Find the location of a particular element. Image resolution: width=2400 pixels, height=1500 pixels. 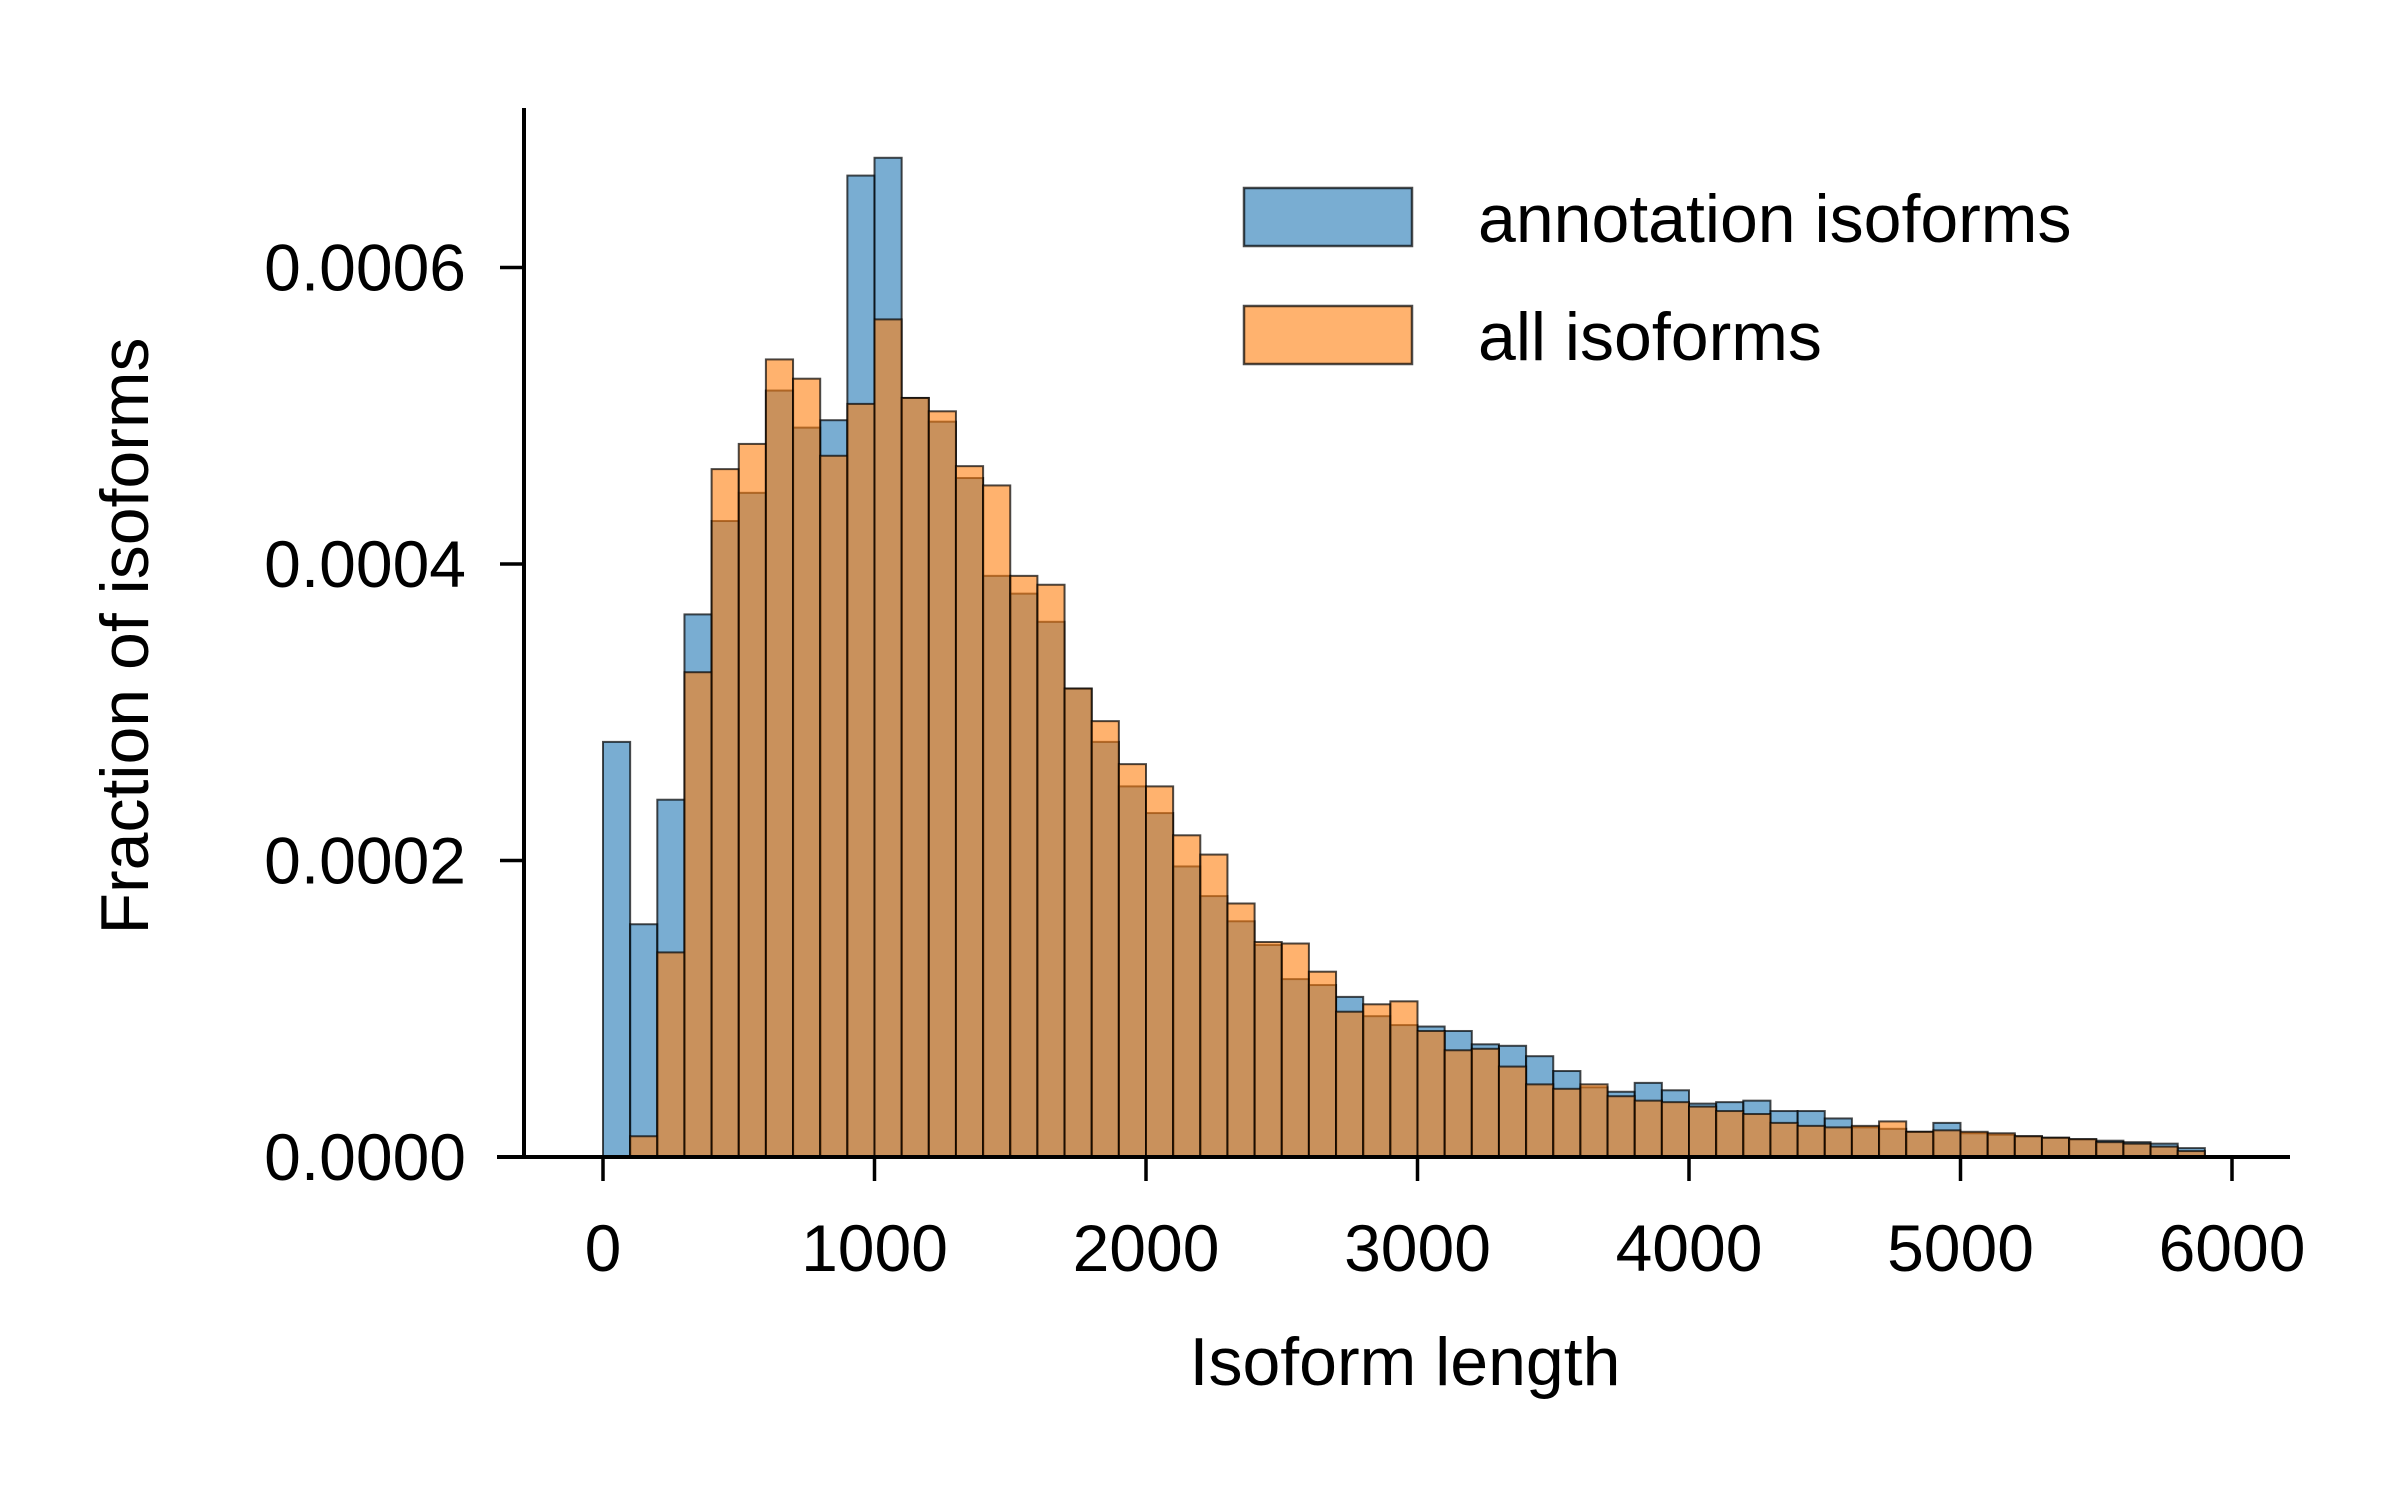

legend-swatch-all-isoforms is located at coordinates (1328, 335).